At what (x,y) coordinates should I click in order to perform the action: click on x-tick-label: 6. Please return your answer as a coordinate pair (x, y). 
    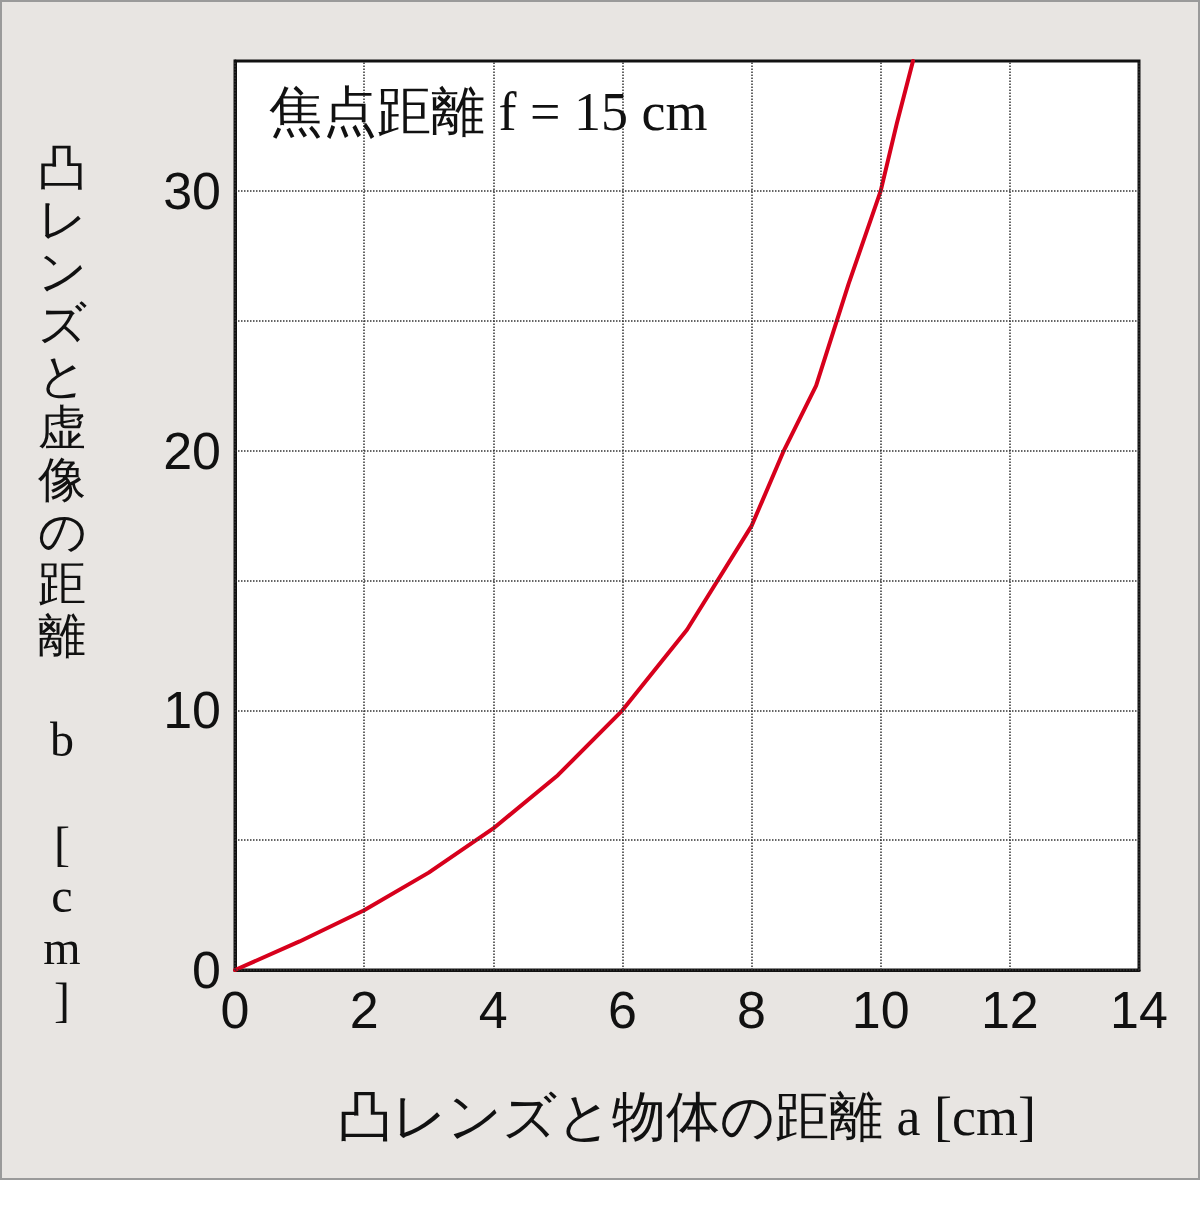
    Looking at the image, I should click on (622, 1010).